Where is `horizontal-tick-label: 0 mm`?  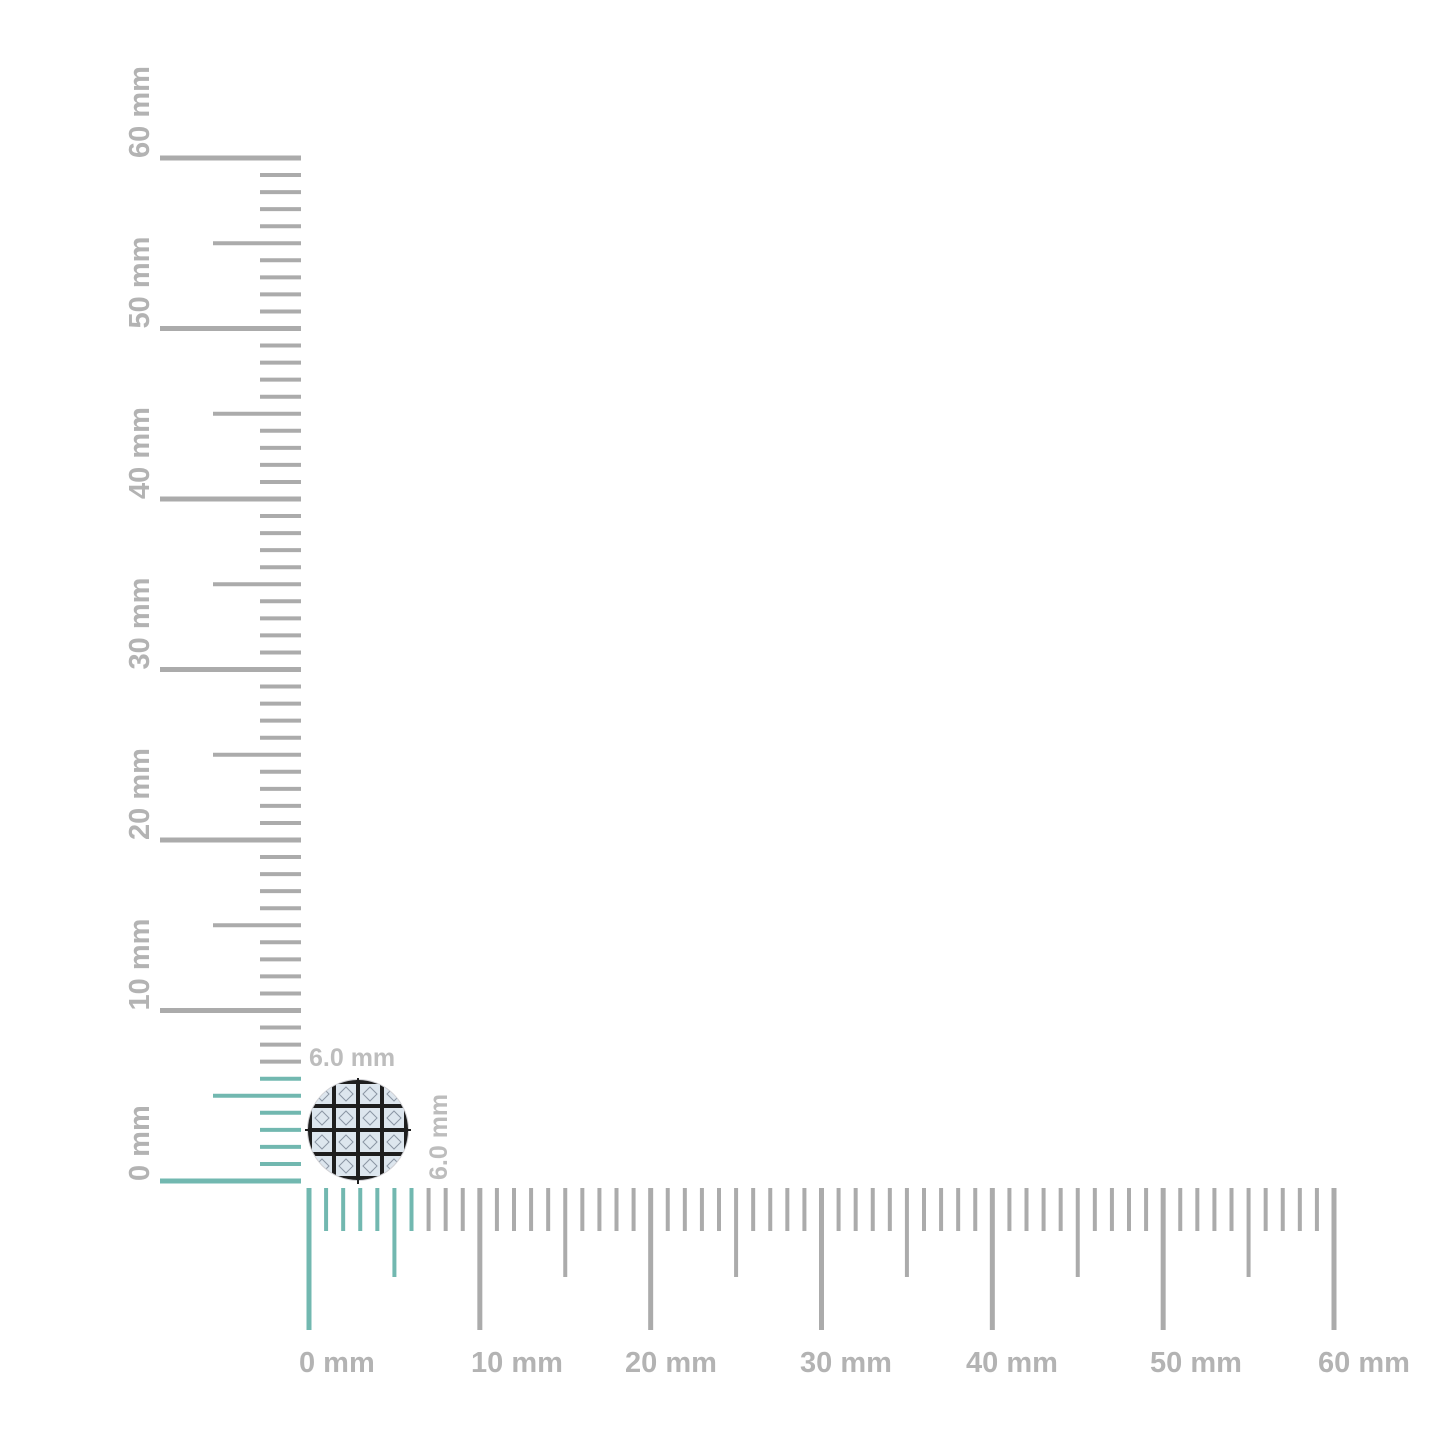
horizontal-tick-label: 0 mm is located at coordinates (337, 1363).